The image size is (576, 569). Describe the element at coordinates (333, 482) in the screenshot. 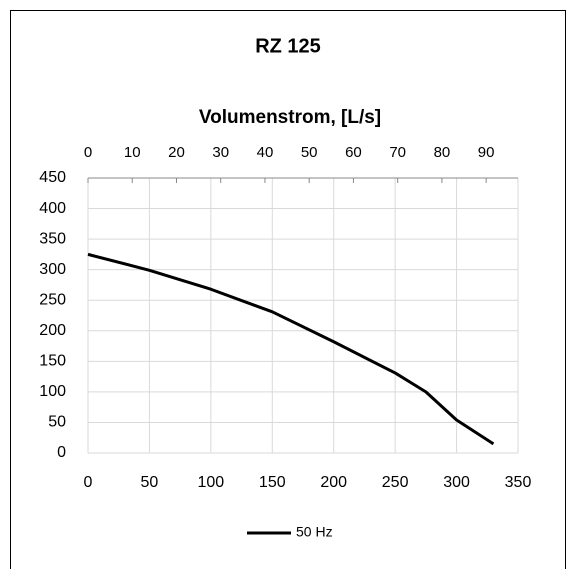

I see `x-tick-label: 200` at that location.